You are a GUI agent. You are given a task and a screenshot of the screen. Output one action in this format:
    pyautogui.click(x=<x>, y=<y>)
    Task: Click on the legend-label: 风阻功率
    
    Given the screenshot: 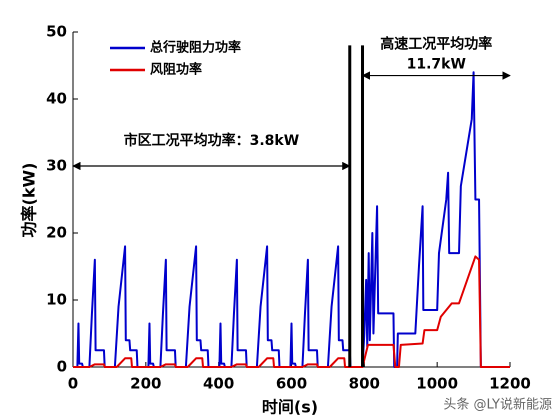 What is the action you would take?
    pyautogui.click(x=176, y=70)
    